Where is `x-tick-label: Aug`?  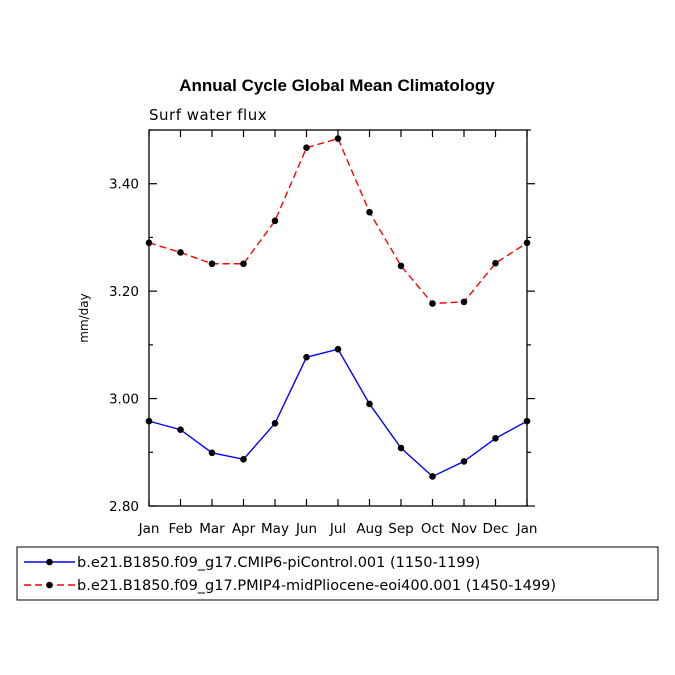
x-tick-label: Aug is located at coordinates (369, 529).